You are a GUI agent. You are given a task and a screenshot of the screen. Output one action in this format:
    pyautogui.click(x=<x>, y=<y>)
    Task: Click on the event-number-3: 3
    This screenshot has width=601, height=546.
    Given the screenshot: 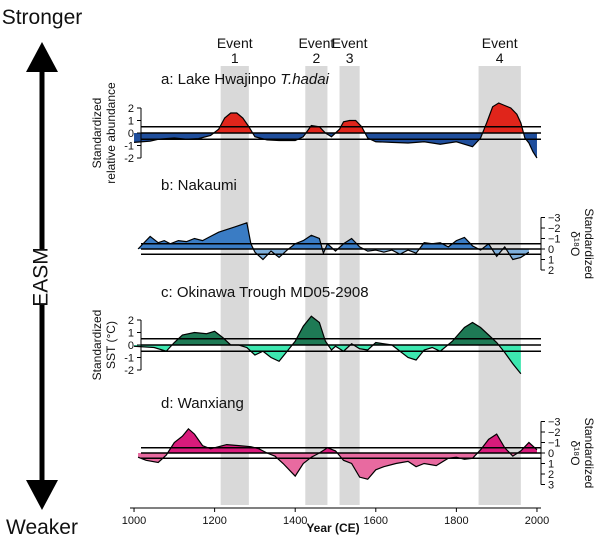 What is the action you would take?
    pyautogui.click(x=350, y=58)
    